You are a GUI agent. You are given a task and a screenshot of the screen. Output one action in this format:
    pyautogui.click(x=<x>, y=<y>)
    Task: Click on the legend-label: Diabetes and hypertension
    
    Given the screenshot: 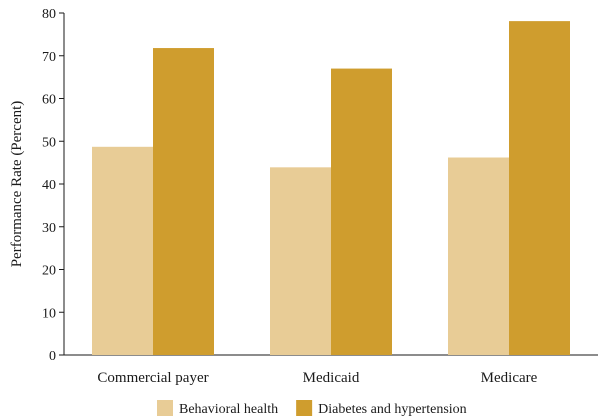 What is the action you would take?
    pyautogui.click(x=392, y=409)
    